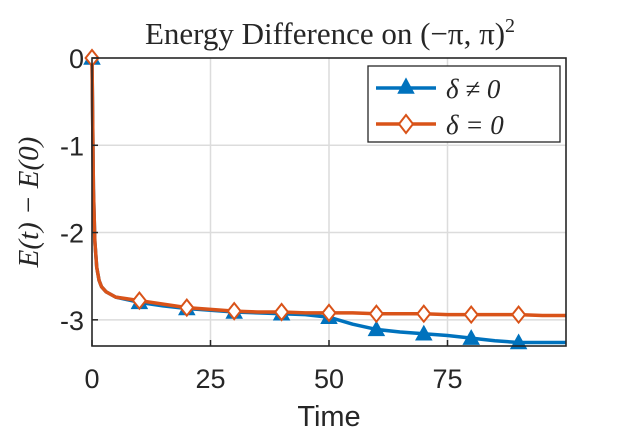 Image resolution: width=625 pixels, height=438 pixels. What do you see at coordinates (475, 125) in the screenshot?
I see `legend-label-series-2: δ = 0` at bounding box center [475, 125].